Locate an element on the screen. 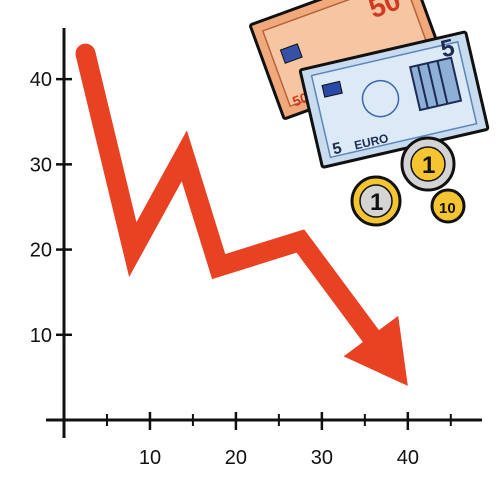 This screenshot has width=500, height=500. y-tick-label: 30 is located at coordinates (41, 165).